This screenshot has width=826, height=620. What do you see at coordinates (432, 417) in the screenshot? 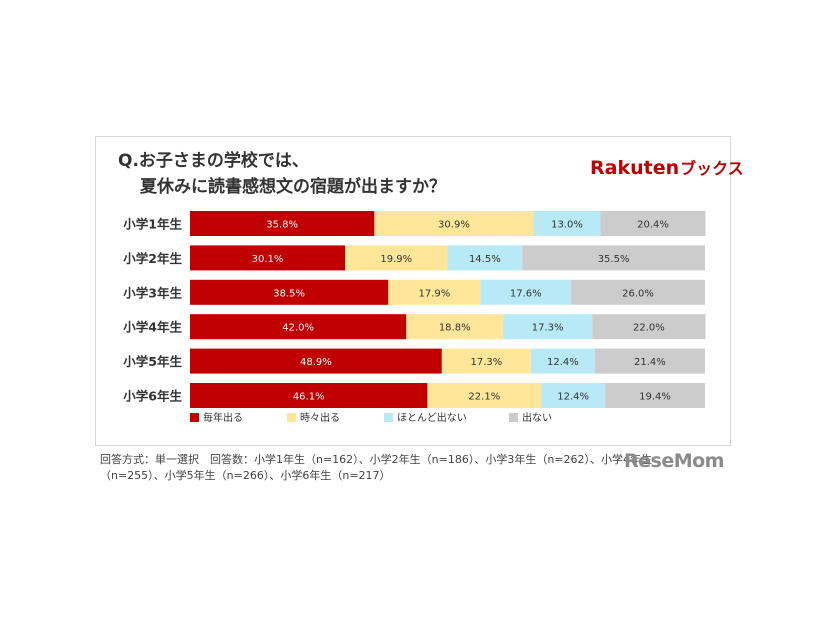
I see `legend-label-hotondo: ほとんど出ない` at bounding box center [432, 417].